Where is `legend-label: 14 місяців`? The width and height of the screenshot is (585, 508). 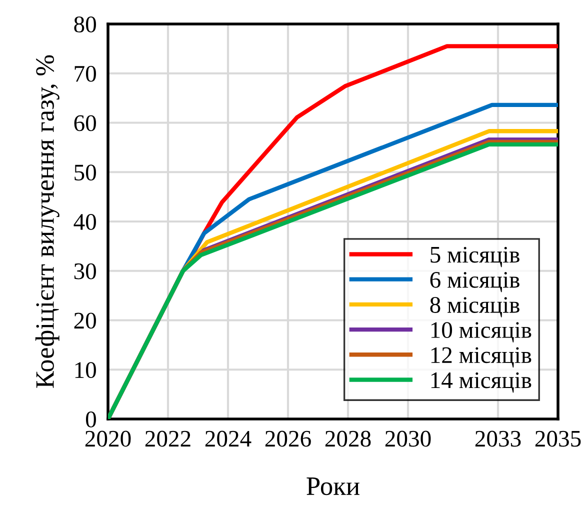
legend-label: 14 місяців is located at coordinates (481, 382).